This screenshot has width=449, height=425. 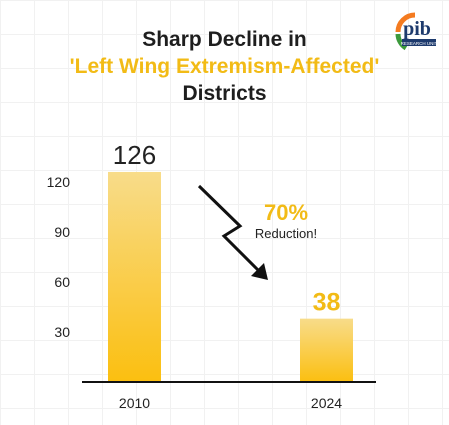 I want to click on y-tick-label: 120, so click(x=59, y=182).